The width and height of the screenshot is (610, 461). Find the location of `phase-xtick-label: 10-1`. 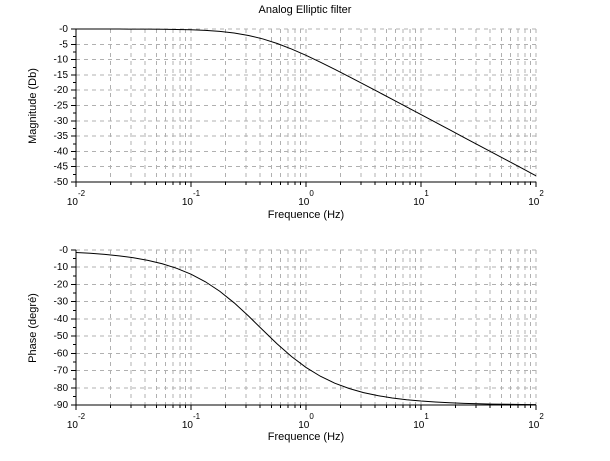

phase-xtick-label: 10-1 is located at coordinates (191, 421).